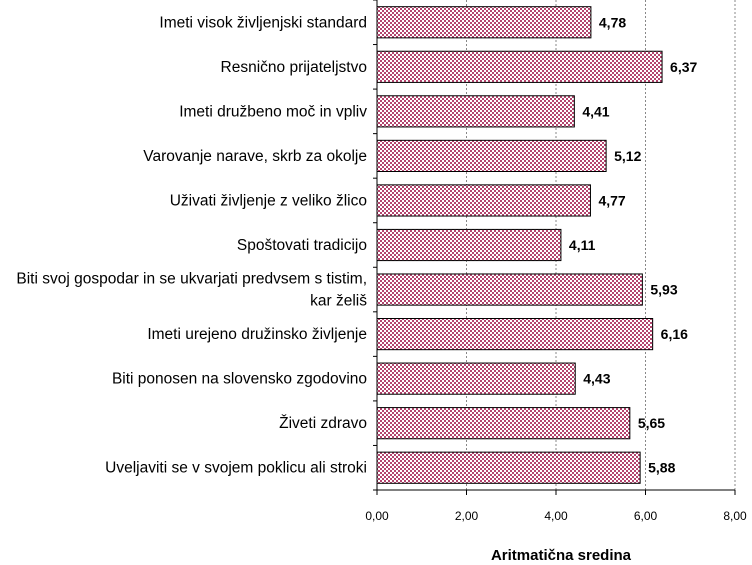 This screenshot has width=752, height=565. Describe the element at coordinates (611, 200) in the screenshot. I see `value-label: 4,77` at that location.